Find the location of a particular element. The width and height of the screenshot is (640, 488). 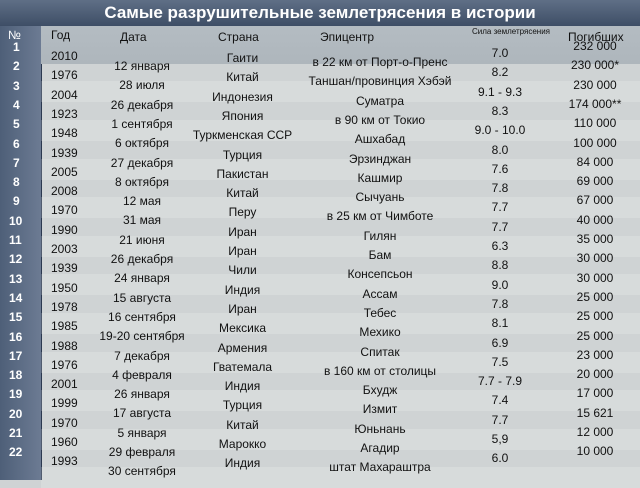

cell-date: 21 июня is located at coordinates (142, 240).